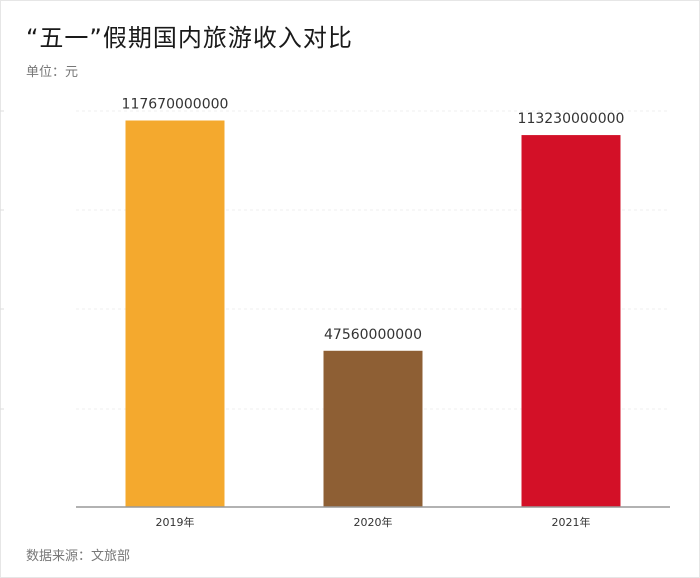 The width and height of the screenshot is (700, 578). I want to click on data-label-2019年: 117670000000, so click(175, 104).